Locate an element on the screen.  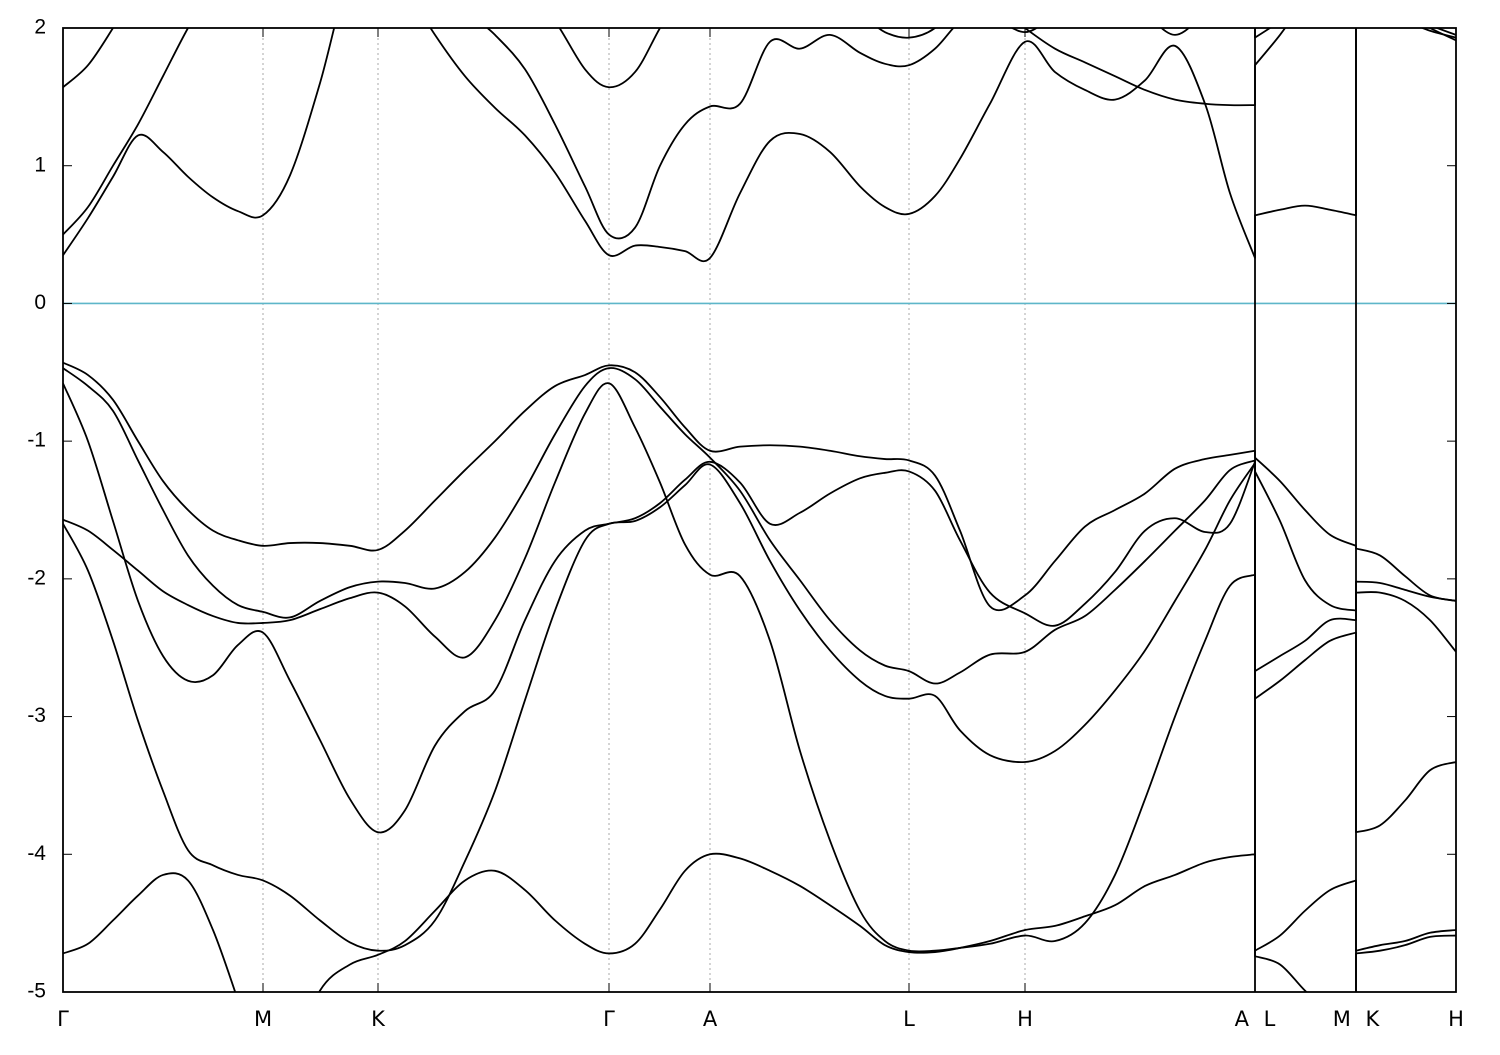
x-tick-label: M K is located at coordinates (1357, 1019).